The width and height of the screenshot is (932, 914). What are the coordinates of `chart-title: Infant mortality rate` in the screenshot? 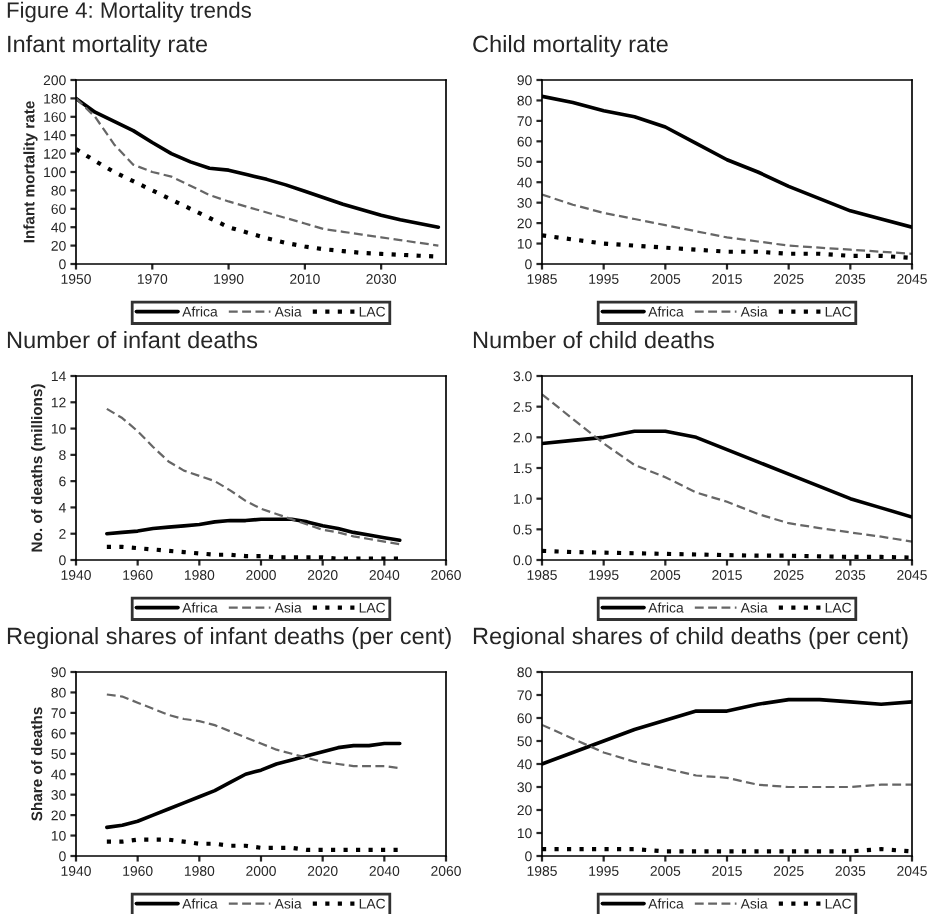 It's located at (108, 46).